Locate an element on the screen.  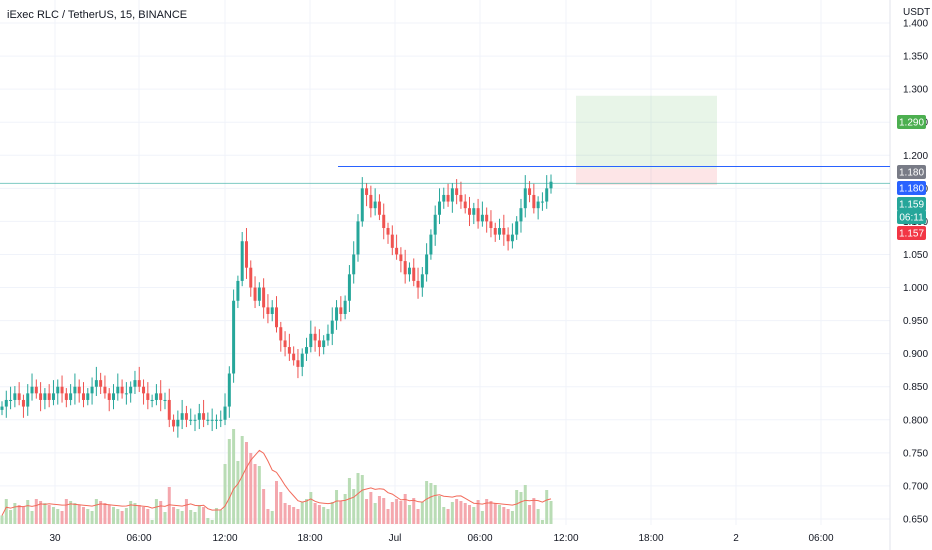
y-tick-label: 0.800 is located at coordinates (915, 420).